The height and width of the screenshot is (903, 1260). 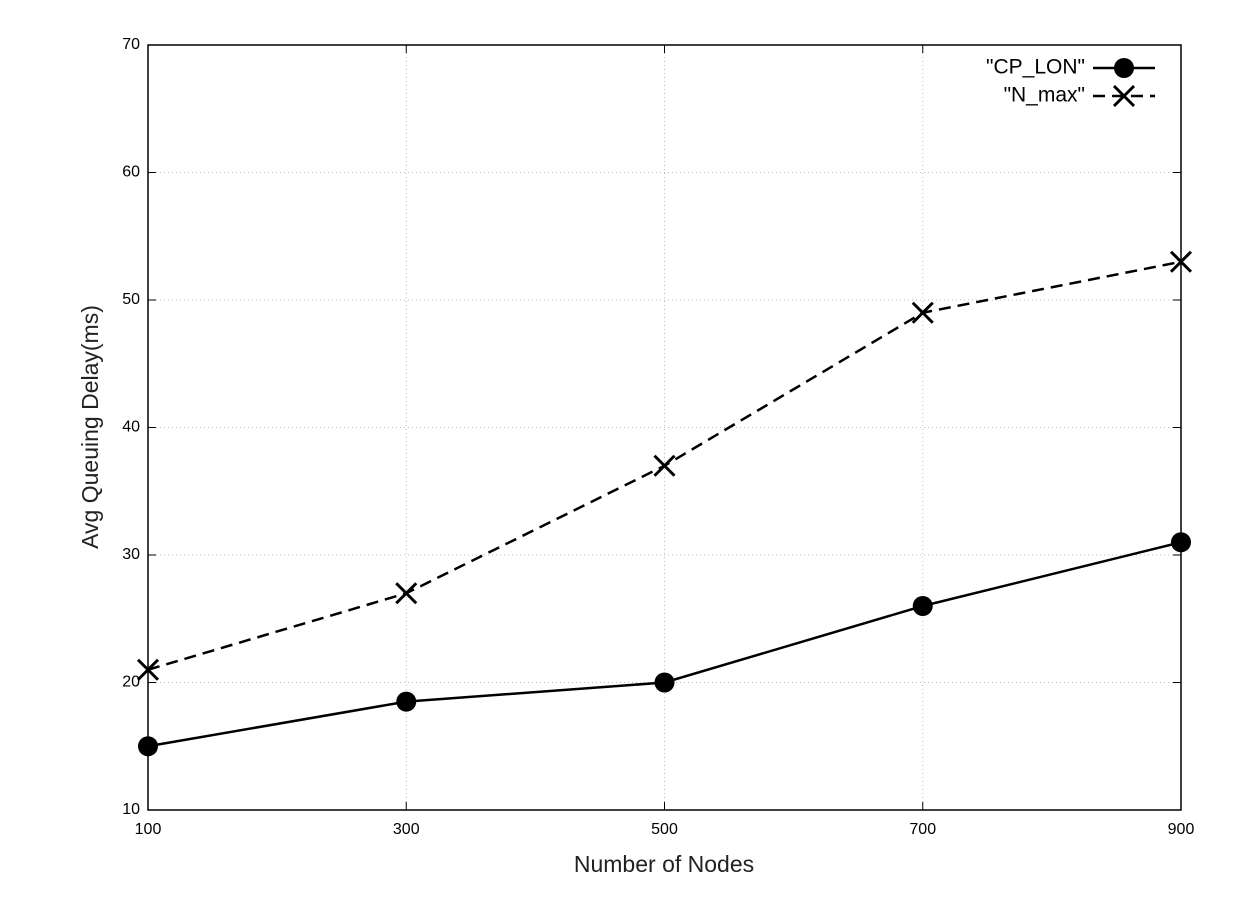 What do you see at coordinates (148, 829) in the screenshot?
I see `x-tick-label: 100` at bounding box center [148, 829].